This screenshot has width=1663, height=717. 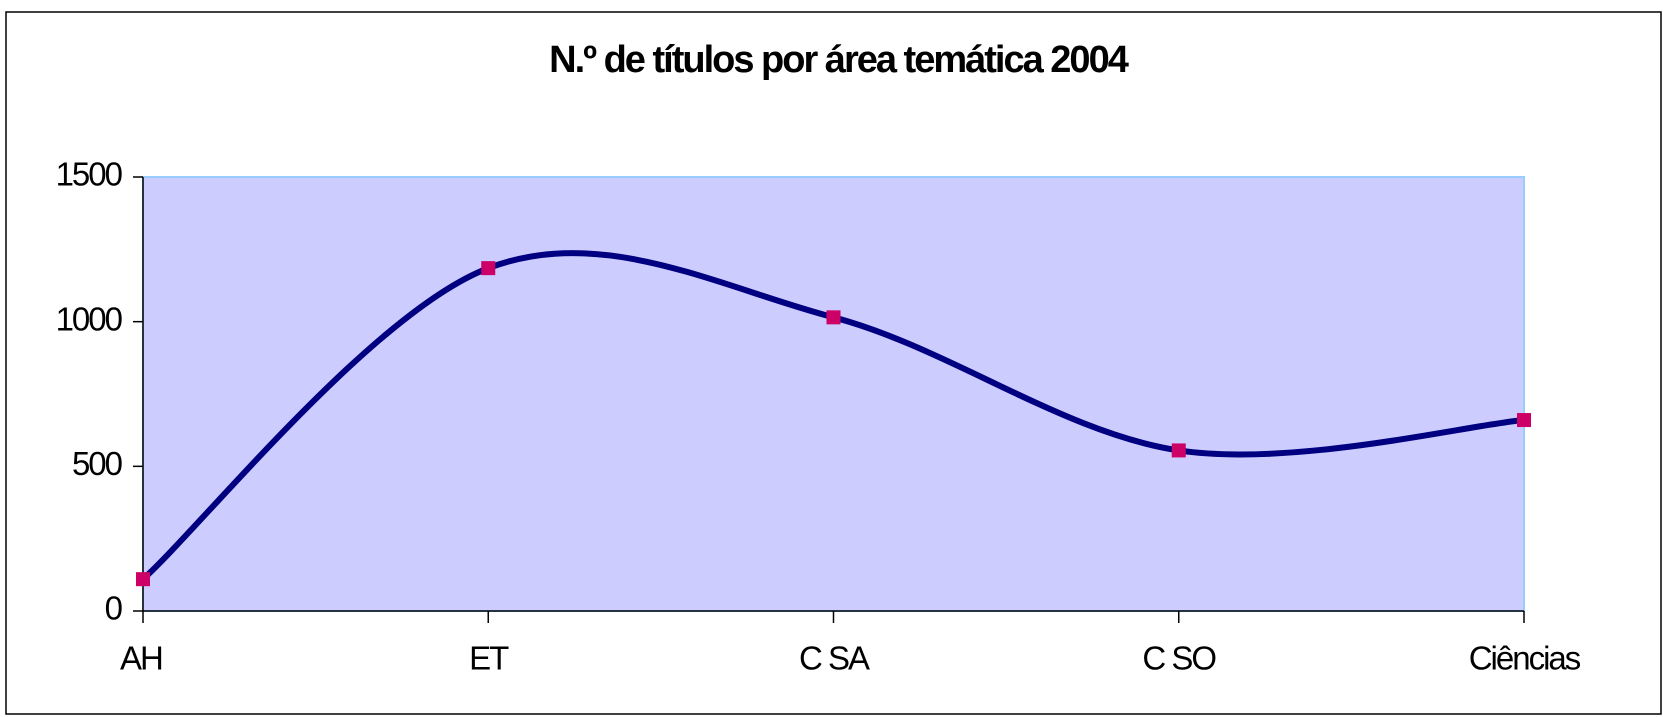 I want to click on x-tick-label: Ciências, so click(x=1525, y=658).